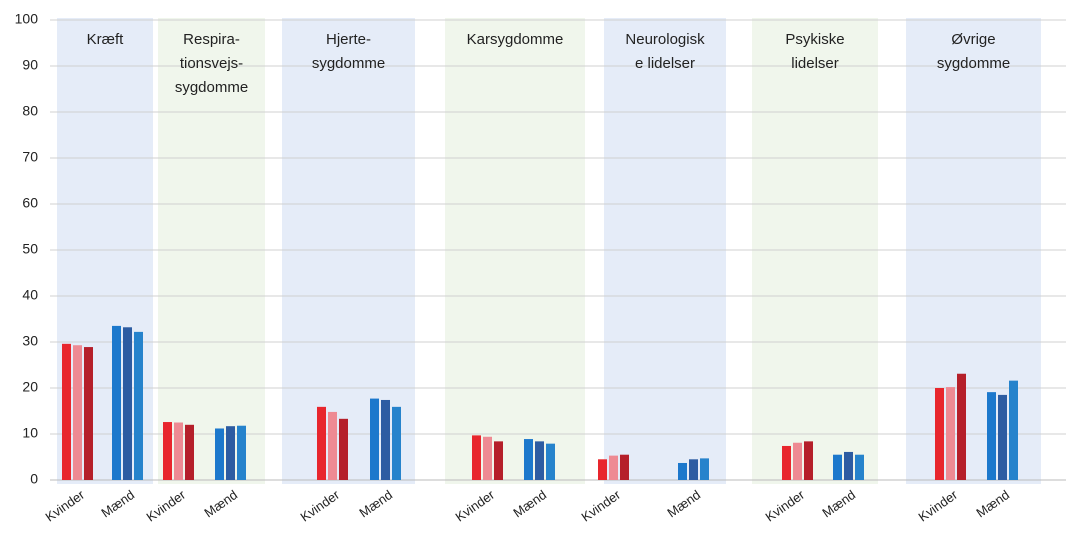  Describe the element at coordinates (211, 39) in the screenshot. I see `category-label: Respira-` at that location.